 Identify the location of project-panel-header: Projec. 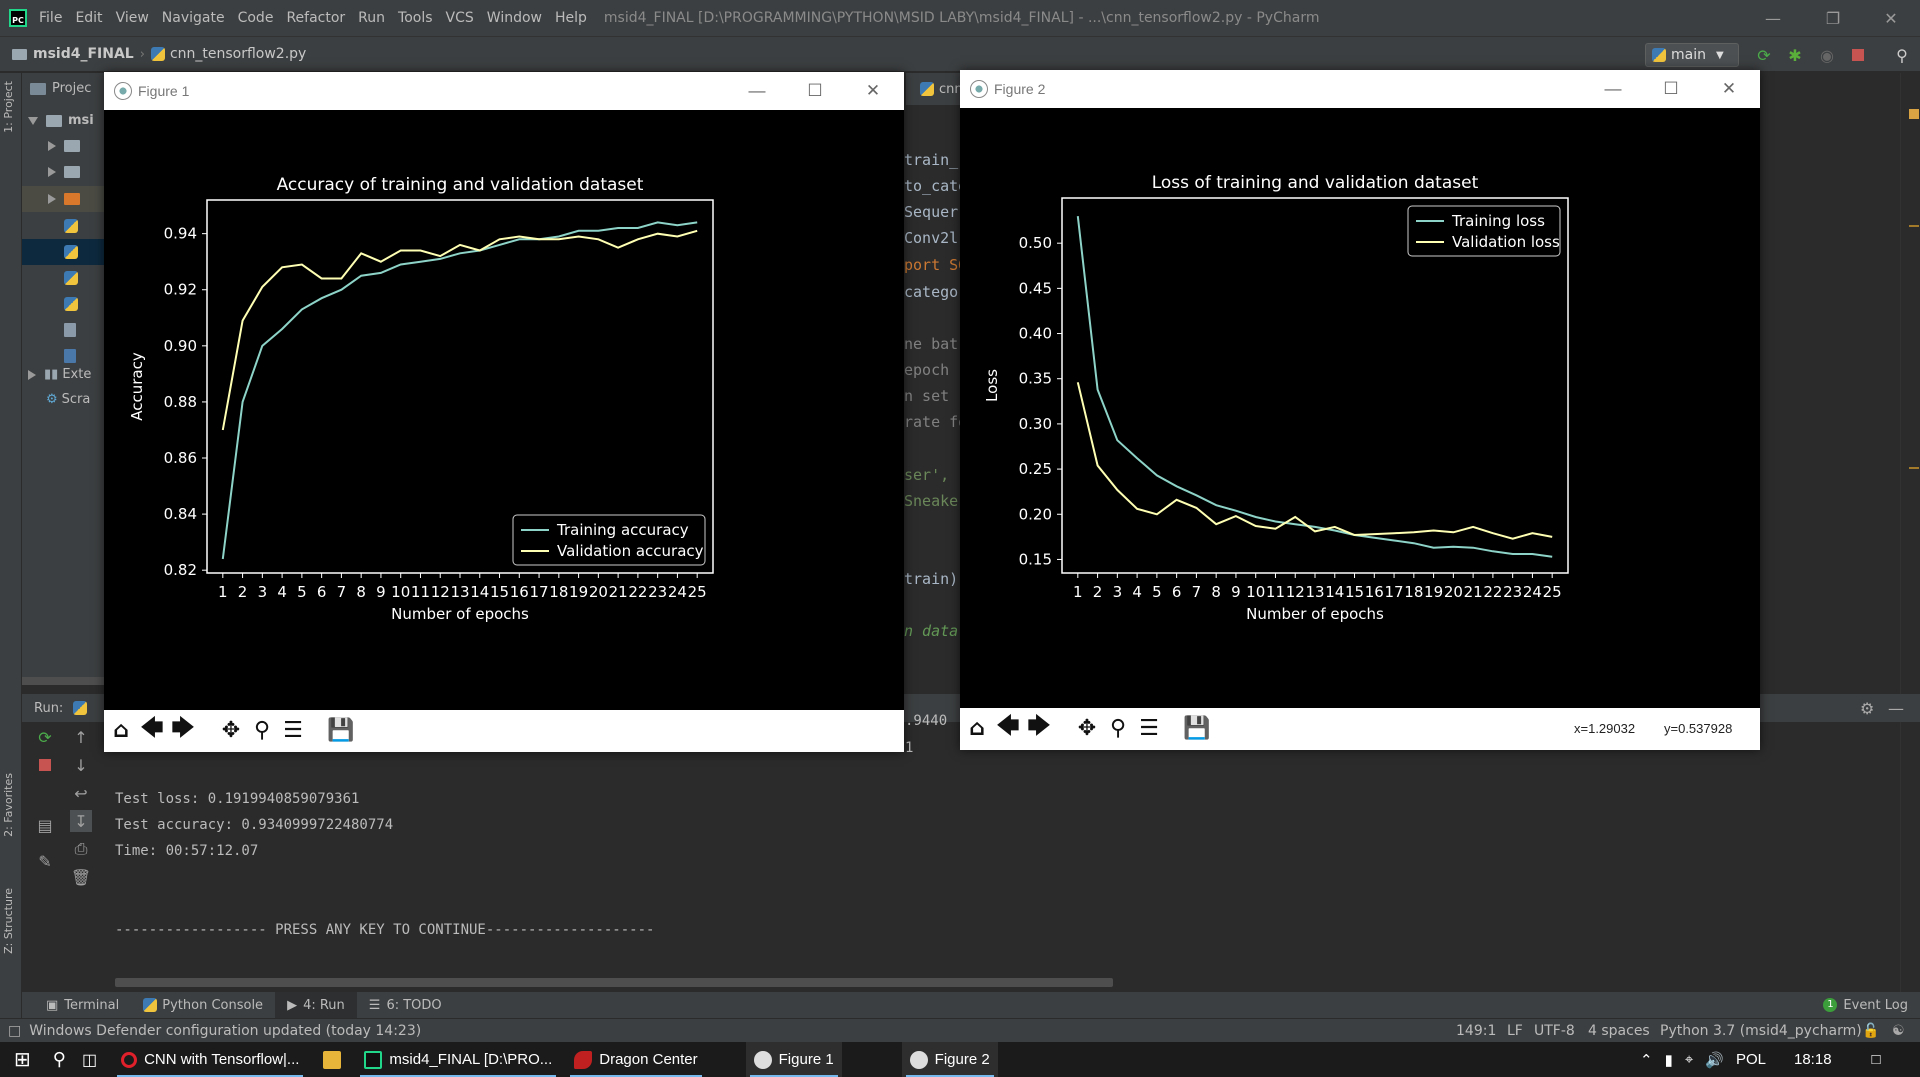
(60, 88).